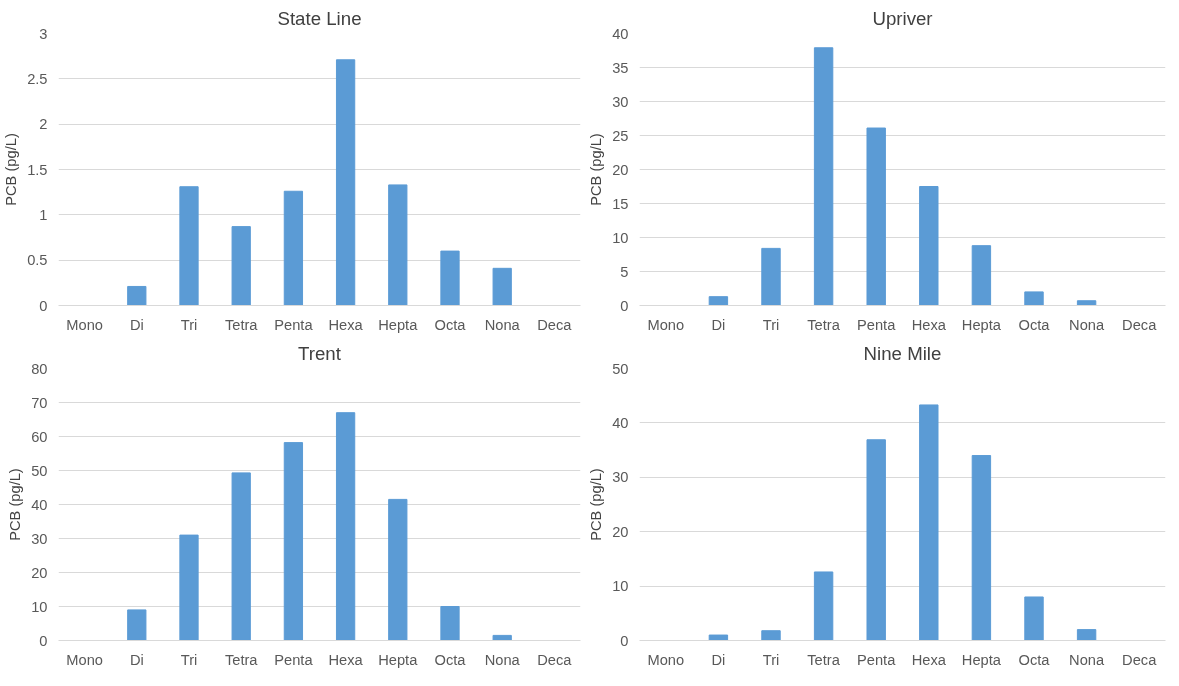 The height and width of the screenshot is (686, 1179). Describe the element at coordinates (37, 78) in the screenshot. I see `y-tick-label: 2.5` at that location.